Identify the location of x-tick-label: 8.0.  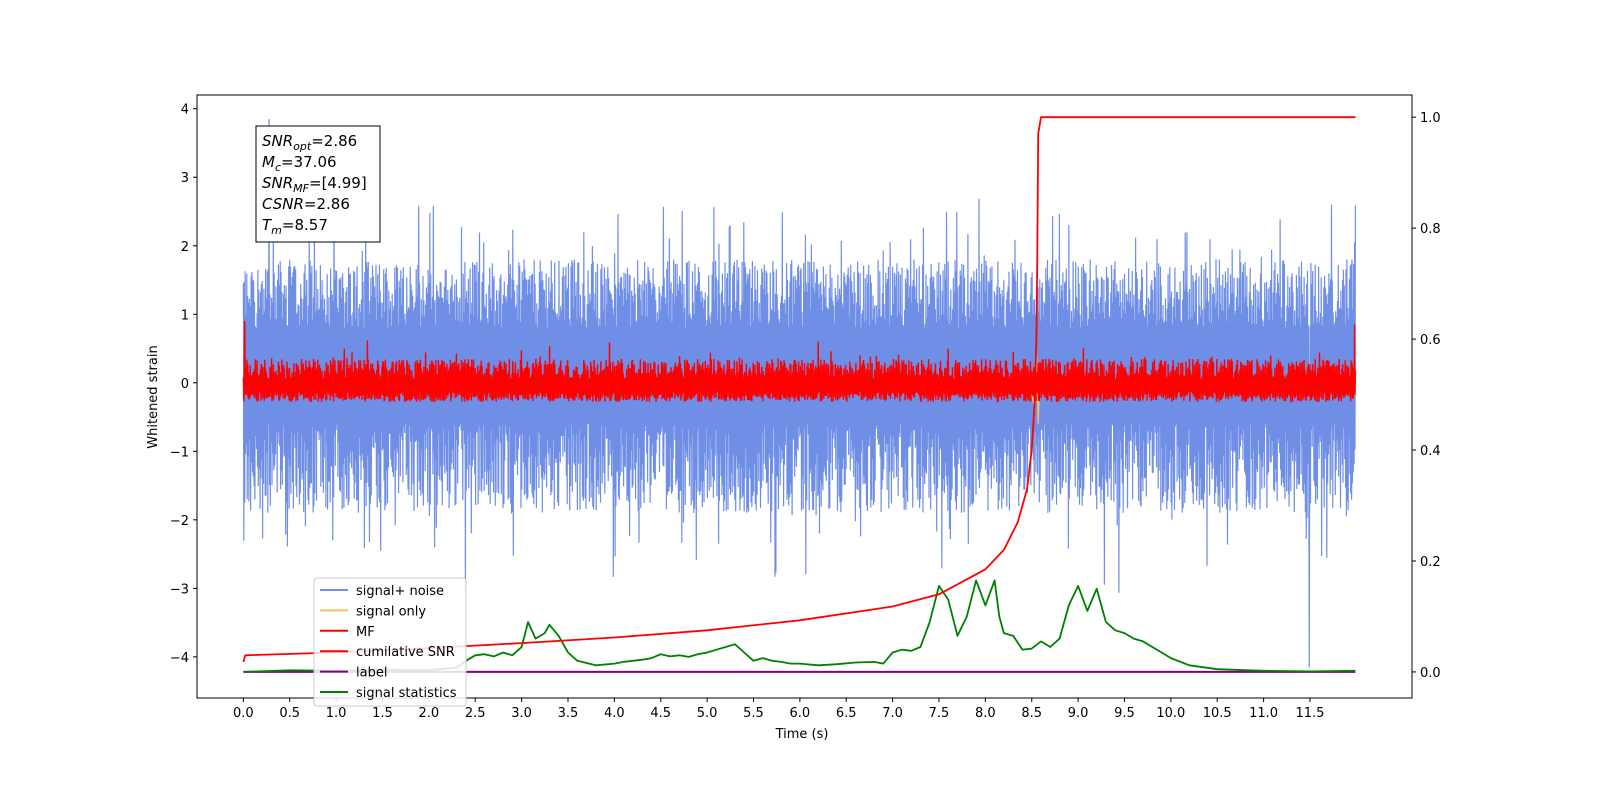
(985, 713).